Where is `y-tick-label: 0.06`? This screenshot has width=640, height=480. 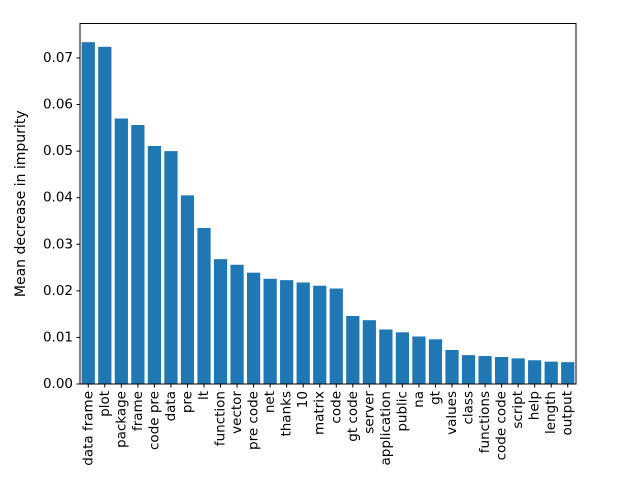 y-tick-label: 0.06 is located at coordinates (58, 105).